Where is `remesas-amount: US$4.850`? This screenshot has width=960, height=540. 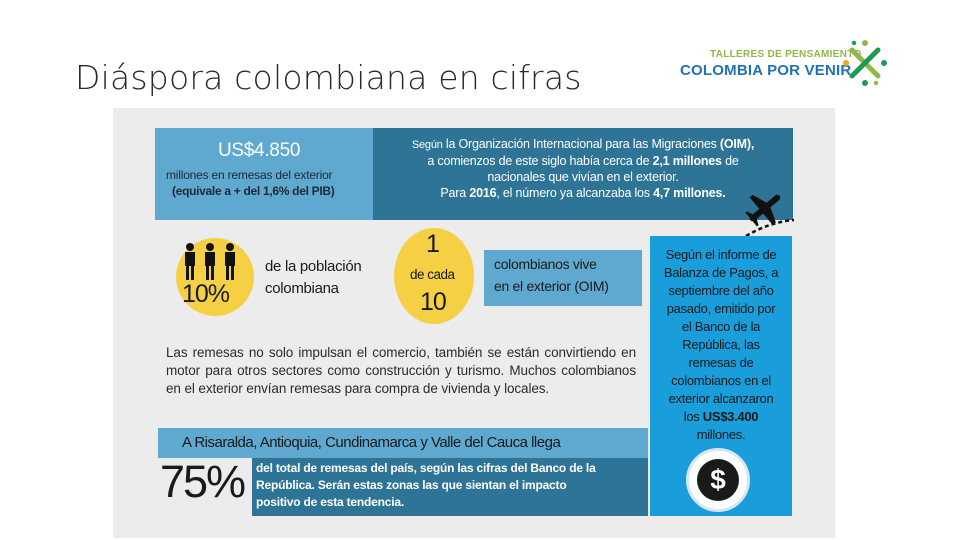 remesas-amount: US$4.850 is located at coordinates (259, 150).